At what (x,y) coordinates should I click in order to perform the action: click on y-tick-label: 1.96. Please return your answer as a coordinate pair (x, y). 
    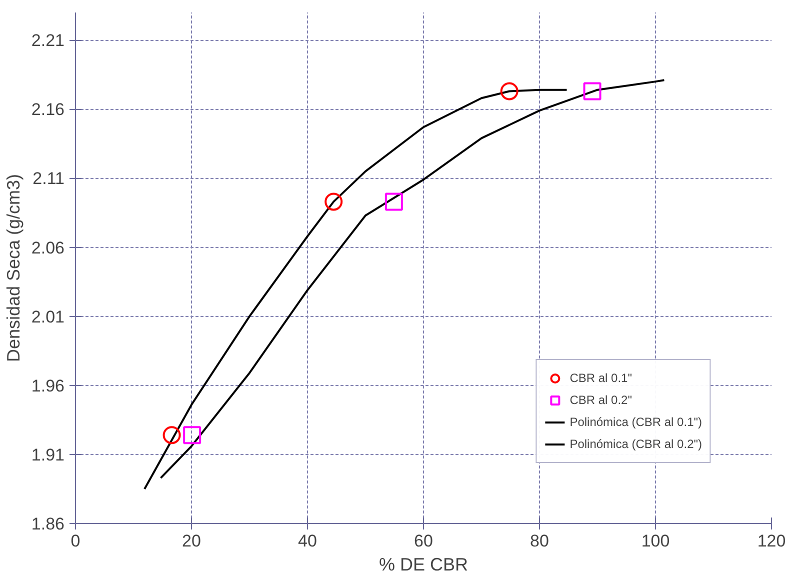
    Looking at the image, I should click on (48, 386).